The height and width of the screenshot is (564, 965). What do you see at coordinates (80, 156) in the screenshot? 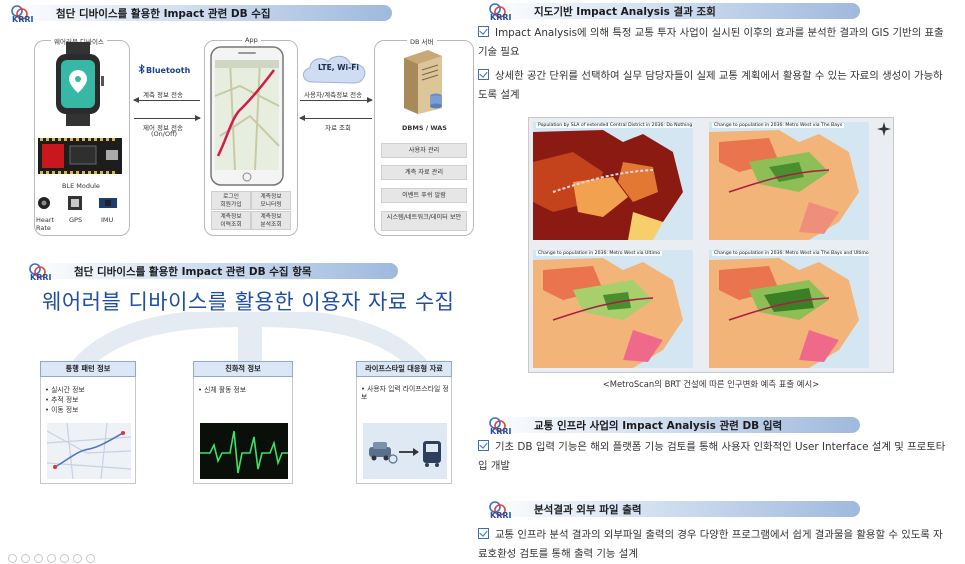
I see `ble-module-icon` at bounding box center [80, 156].